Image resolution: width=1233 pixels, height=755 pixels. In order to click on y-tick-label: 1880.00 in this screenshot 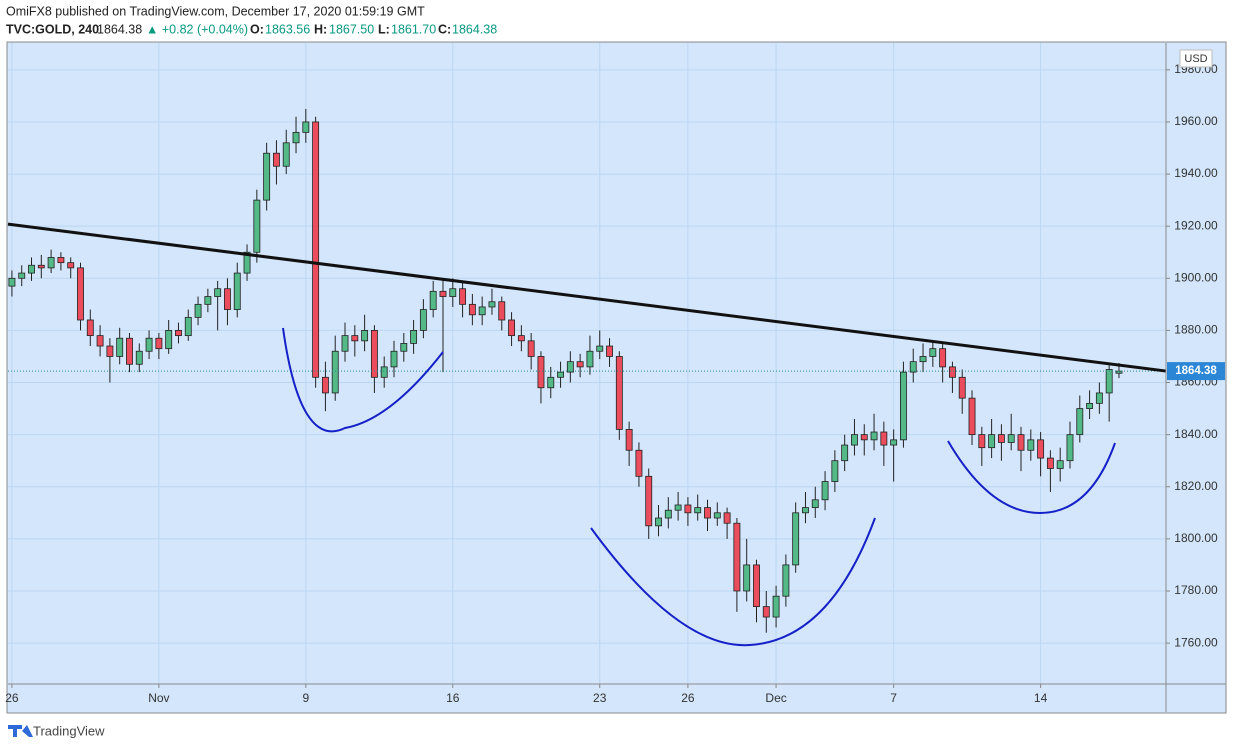, I will do `click(1196, 330)`.